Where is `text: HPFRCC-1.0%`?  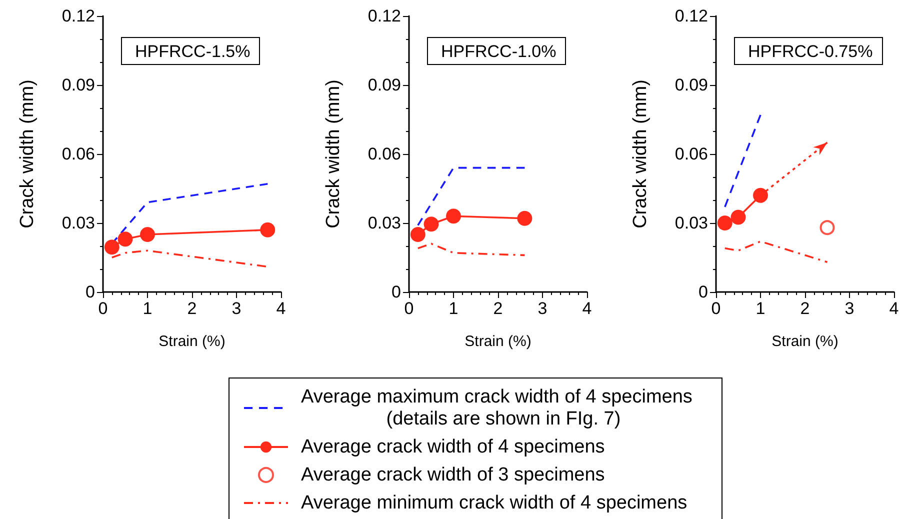
text: HPFRCC-1.0% is located at coordinates (498, 51).